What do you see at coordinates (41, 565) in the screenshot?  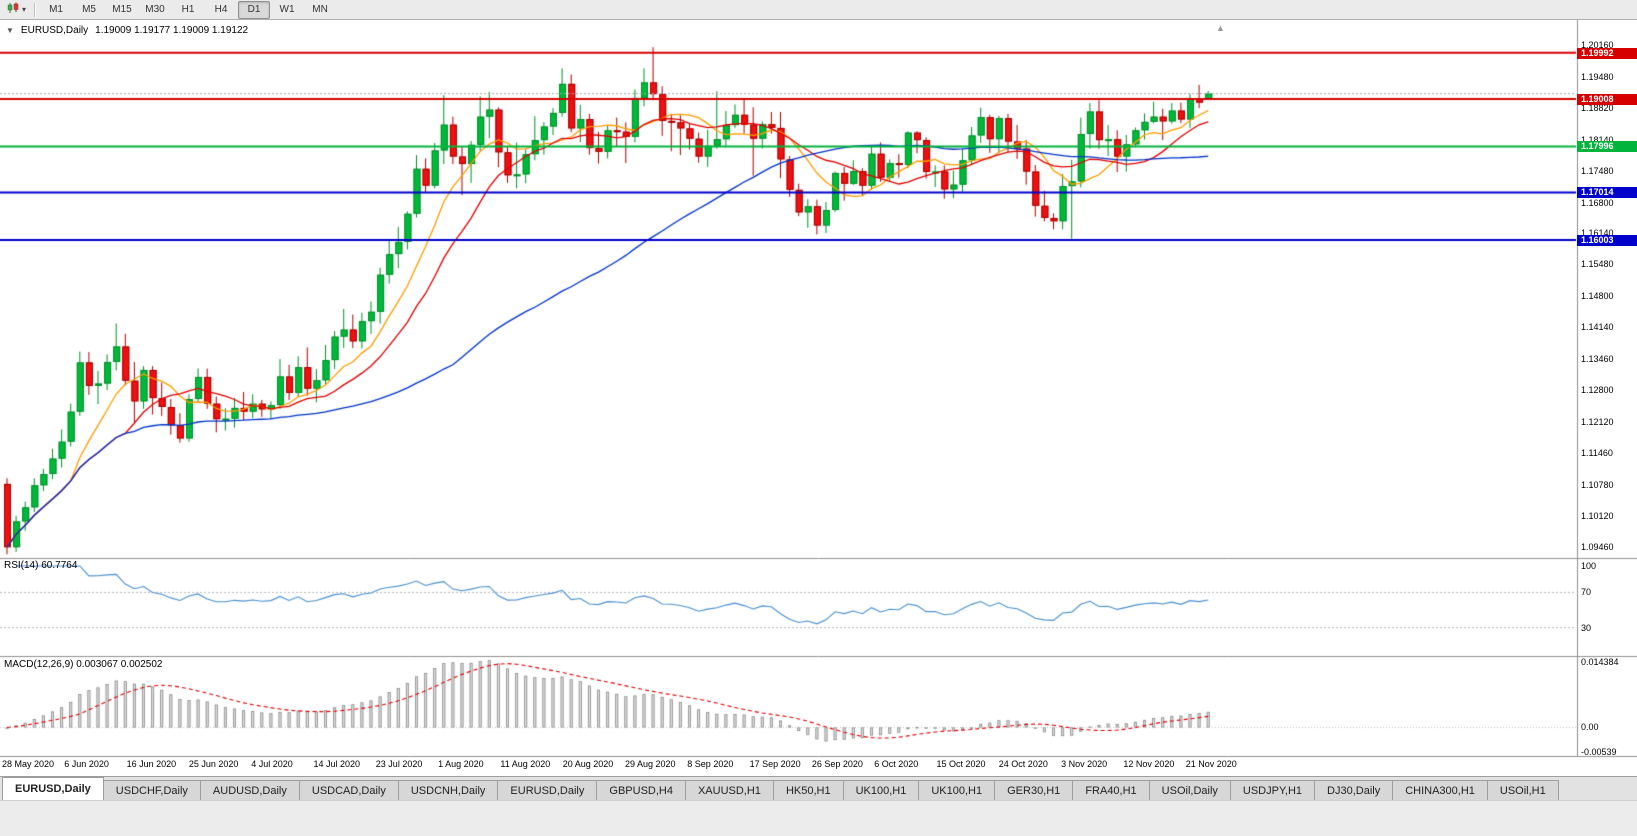 I see `rsi-indicator-label: RSI(14) 60.7764` at bounding box center [41, 565].